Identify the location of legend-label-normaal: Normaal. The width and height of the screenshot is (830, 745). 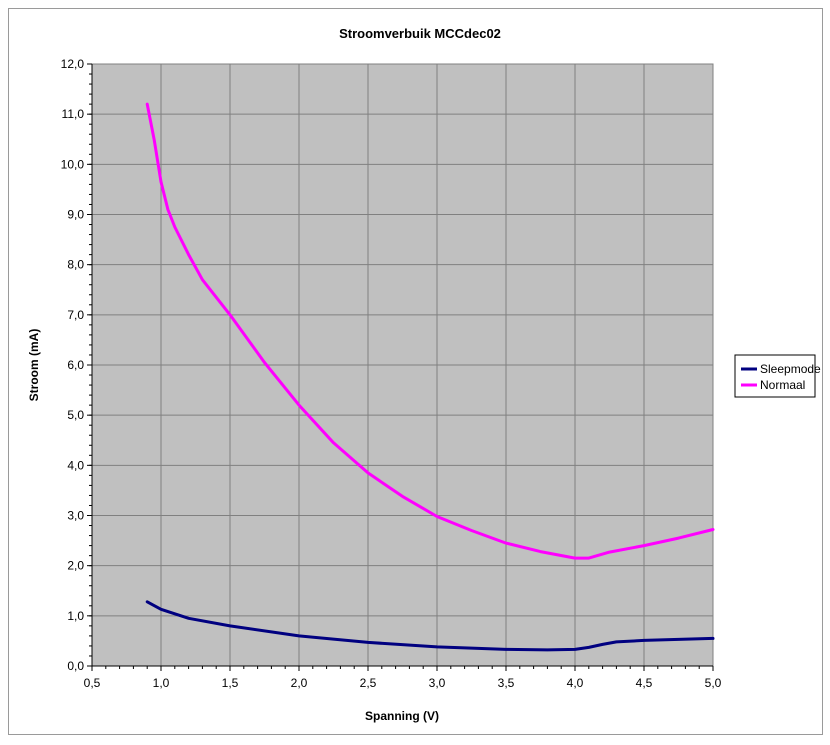
(782, 385).